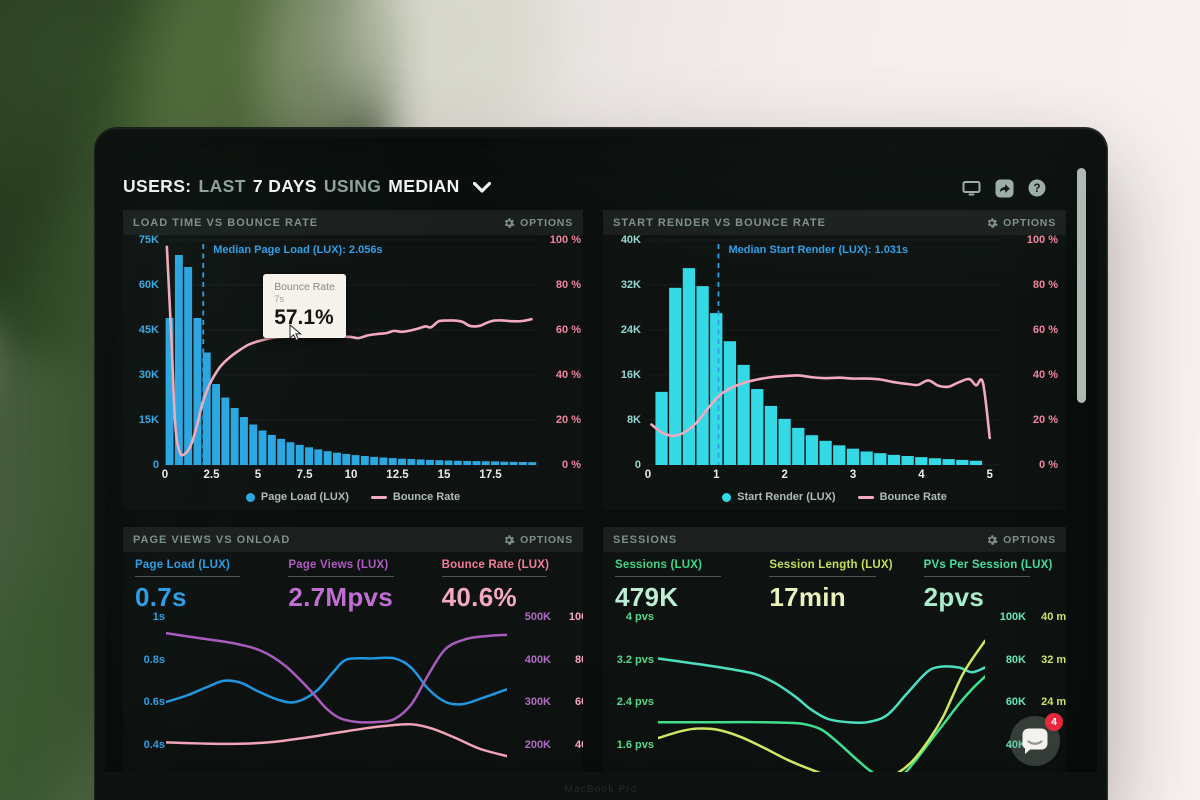  I want to click on stat-label: Session Length (LUX), so click(831, 565).